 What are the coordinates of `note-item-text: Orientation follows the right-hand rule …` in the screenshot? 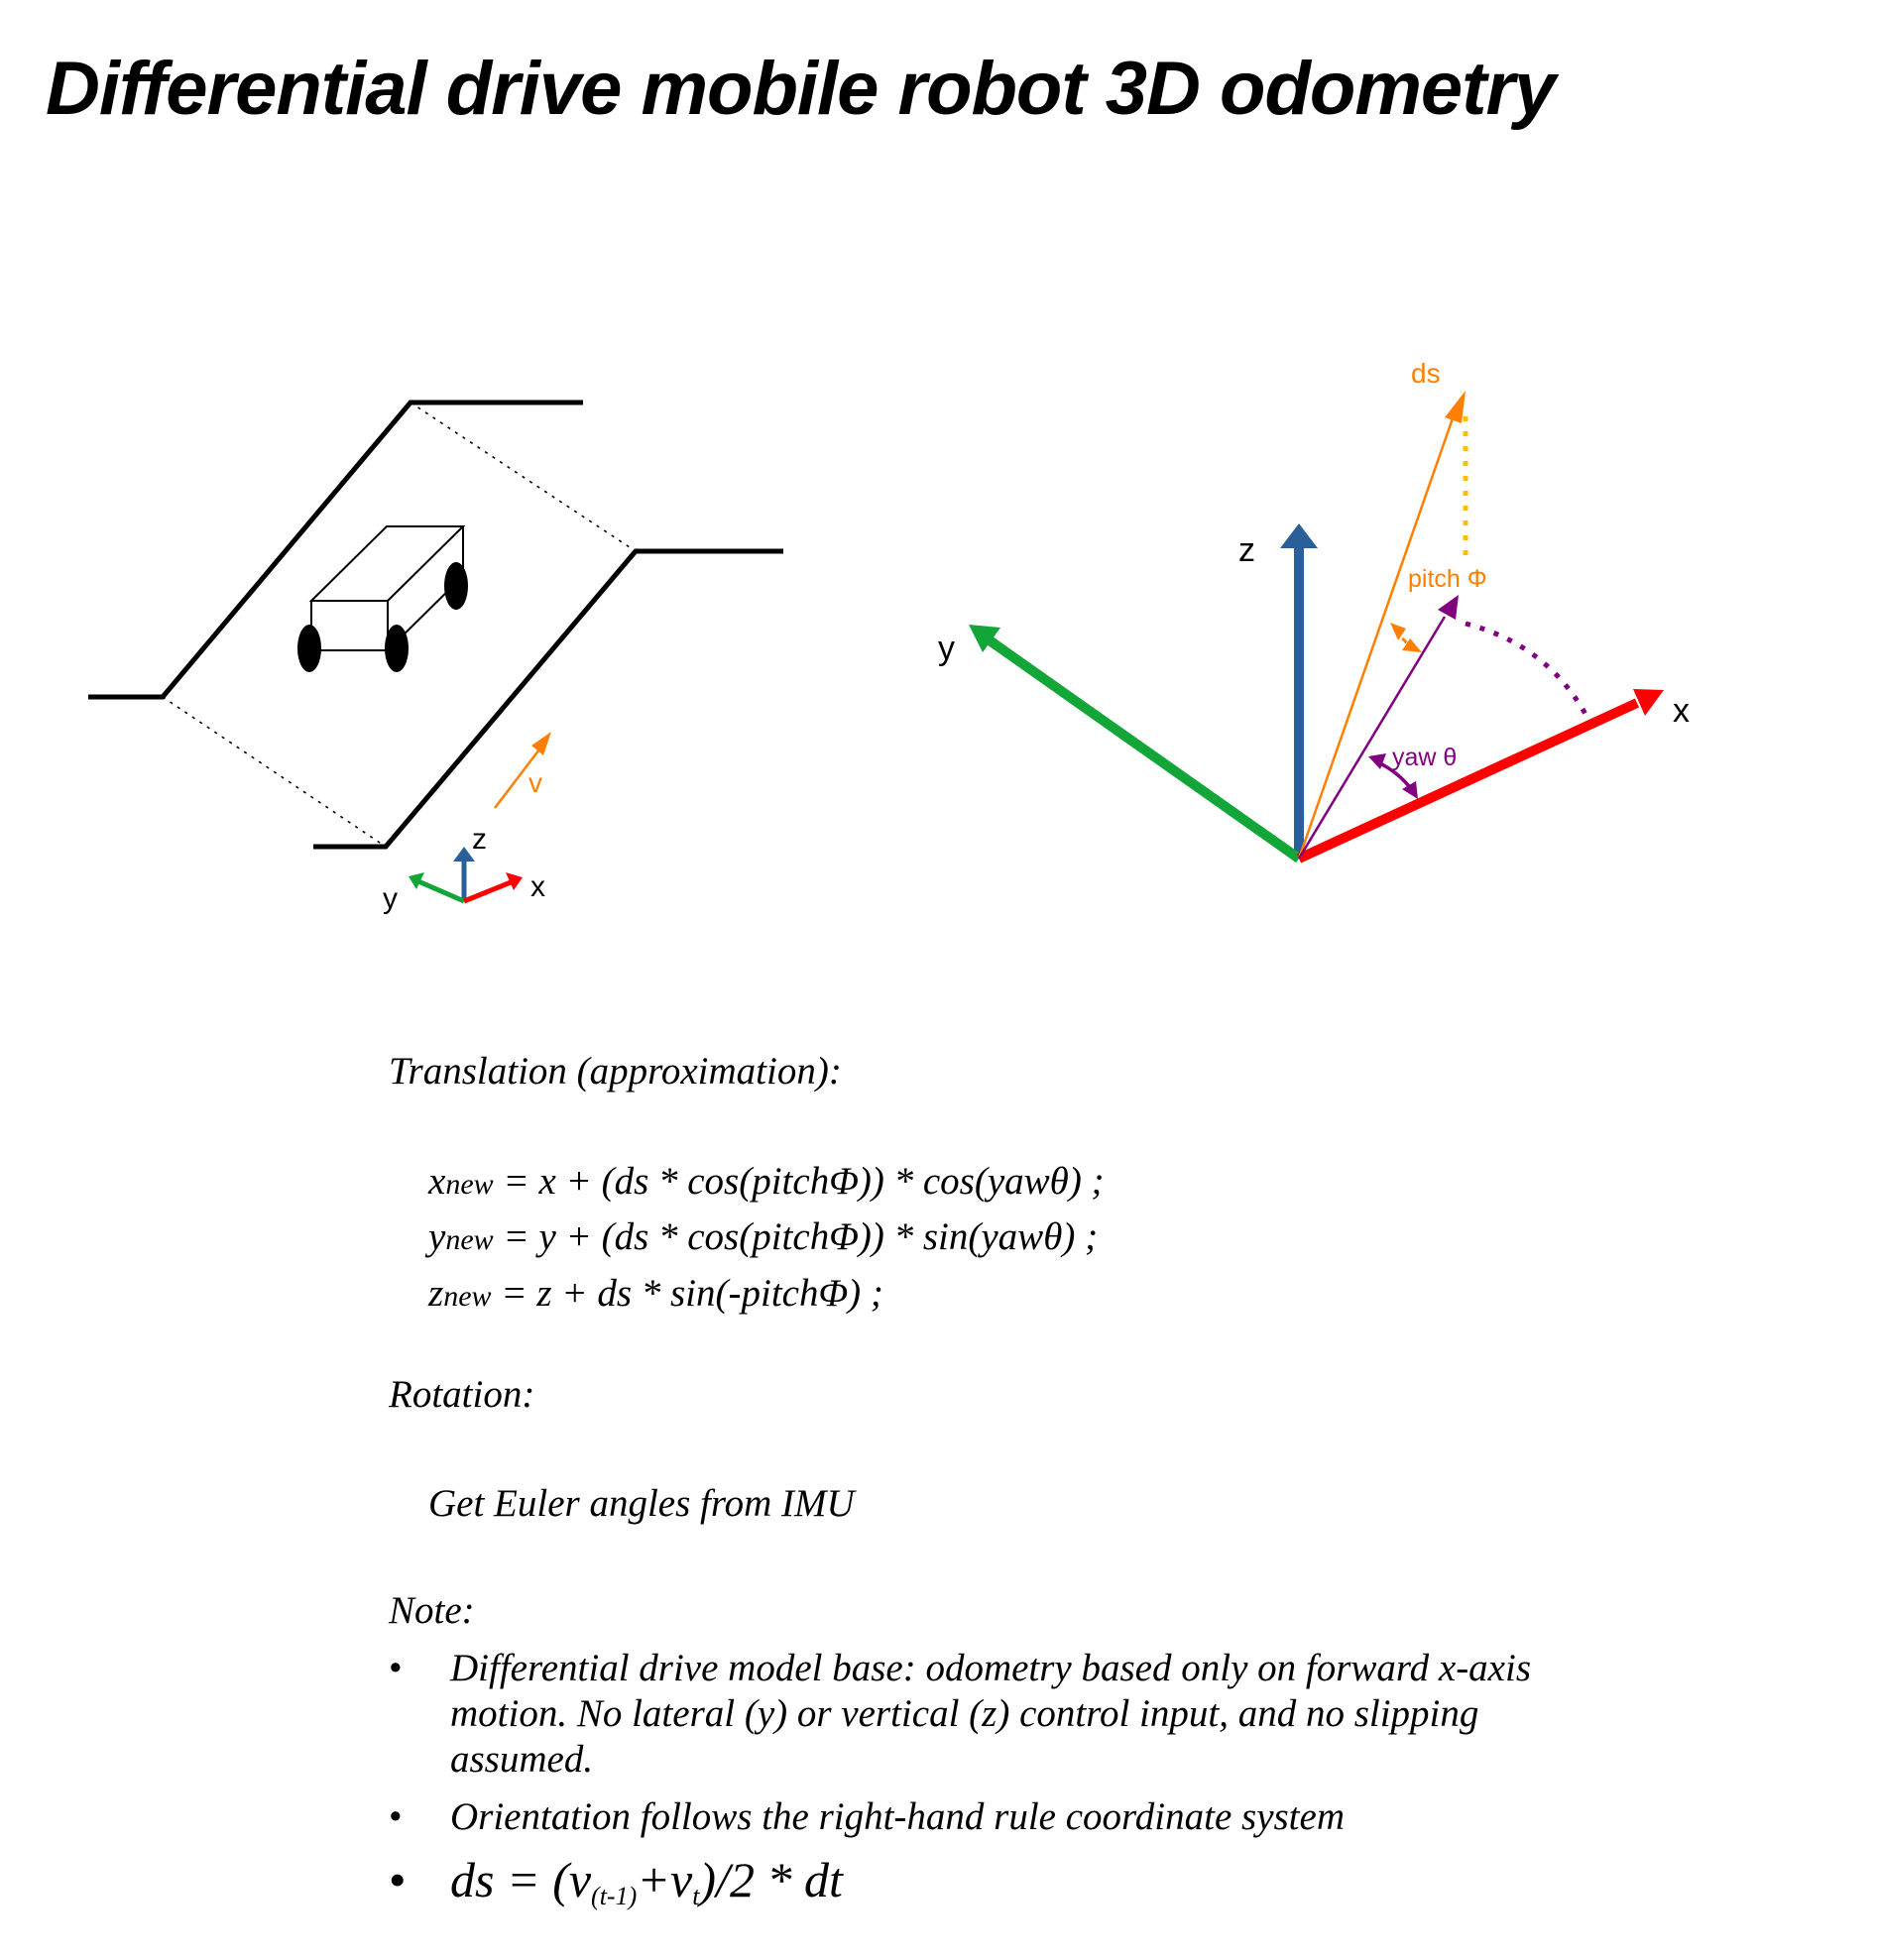 It's located at (898, 1816).